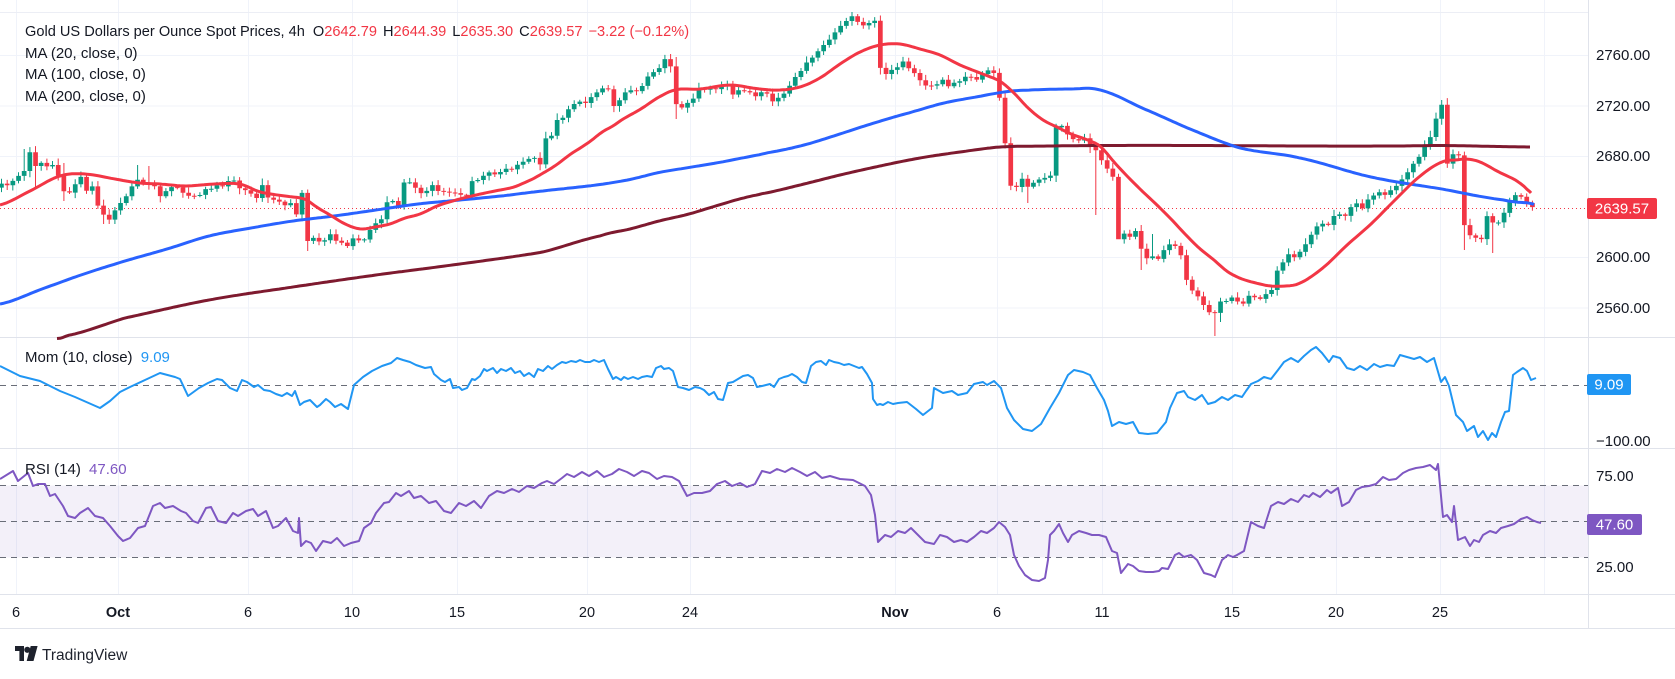 The image size is (1675, 679). I want to click on svg-text: Oct, so click(118, 613).